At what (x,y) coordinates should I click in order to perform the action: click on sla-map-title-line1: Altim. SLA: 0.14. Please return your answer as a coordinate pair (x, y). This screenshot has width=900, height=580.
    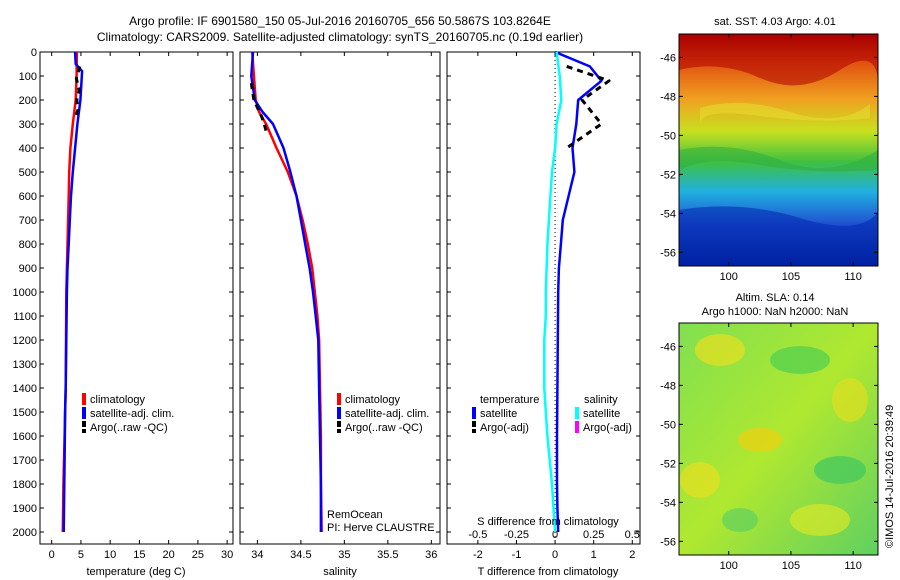
    Looking at the image, I should click on (775, 298).